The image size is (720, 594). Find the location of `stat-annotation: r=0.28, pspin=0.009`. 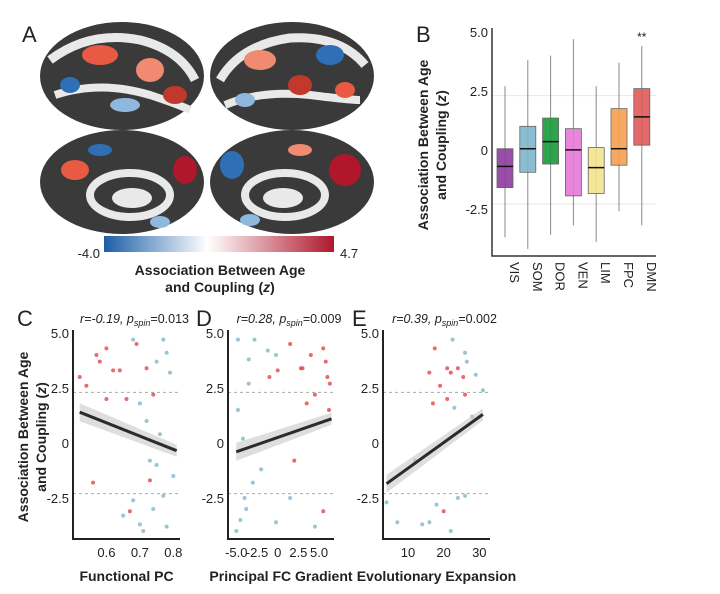

stat-annotation: r=0.28, pspin=0.009 is located at coordinates (289, 320).